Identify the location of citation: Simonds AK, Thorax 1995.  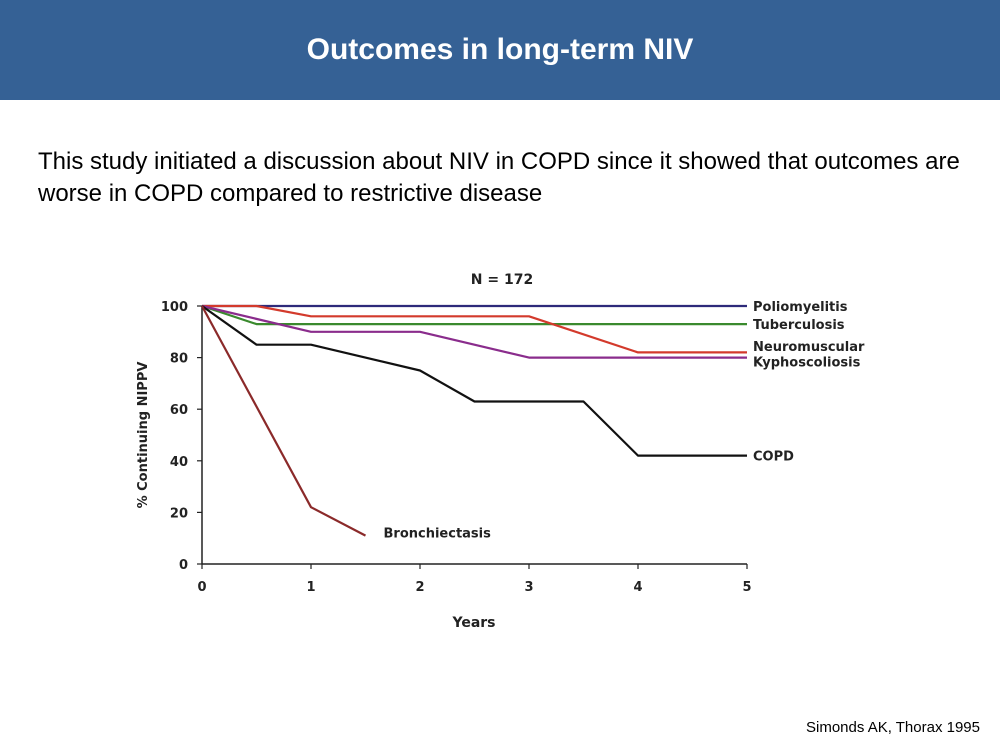
(893, 727).